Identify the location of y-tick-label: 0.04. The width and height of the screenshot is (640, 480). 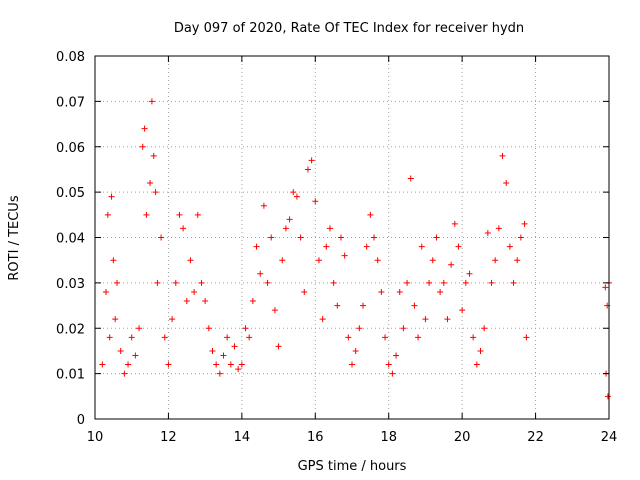
(70, 239).